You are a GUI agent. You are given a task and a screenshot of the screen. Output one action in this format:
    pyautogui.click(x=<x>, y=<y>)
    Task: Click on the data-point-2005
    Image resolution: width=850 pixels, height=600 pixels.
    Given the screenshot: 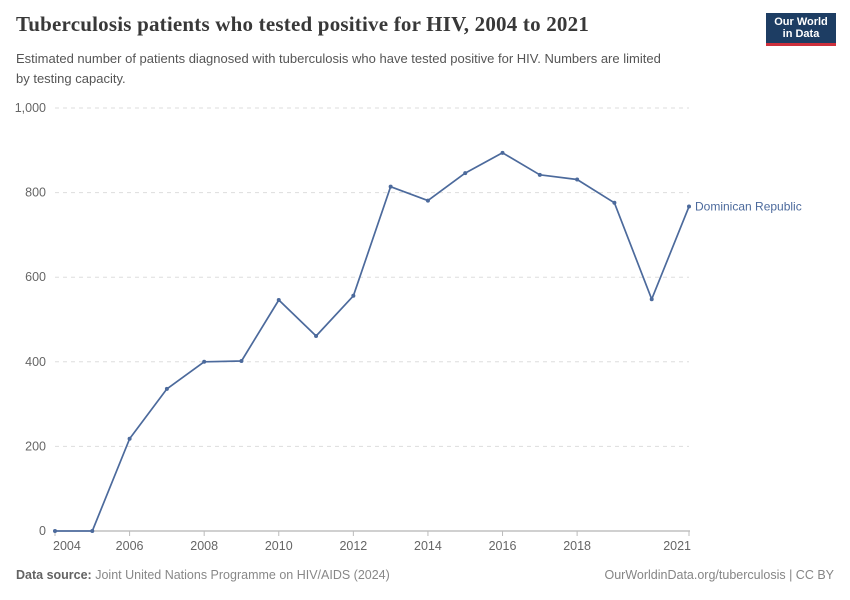 What is the action you would take?
    pyautogui.click(x=92, y=531)
    